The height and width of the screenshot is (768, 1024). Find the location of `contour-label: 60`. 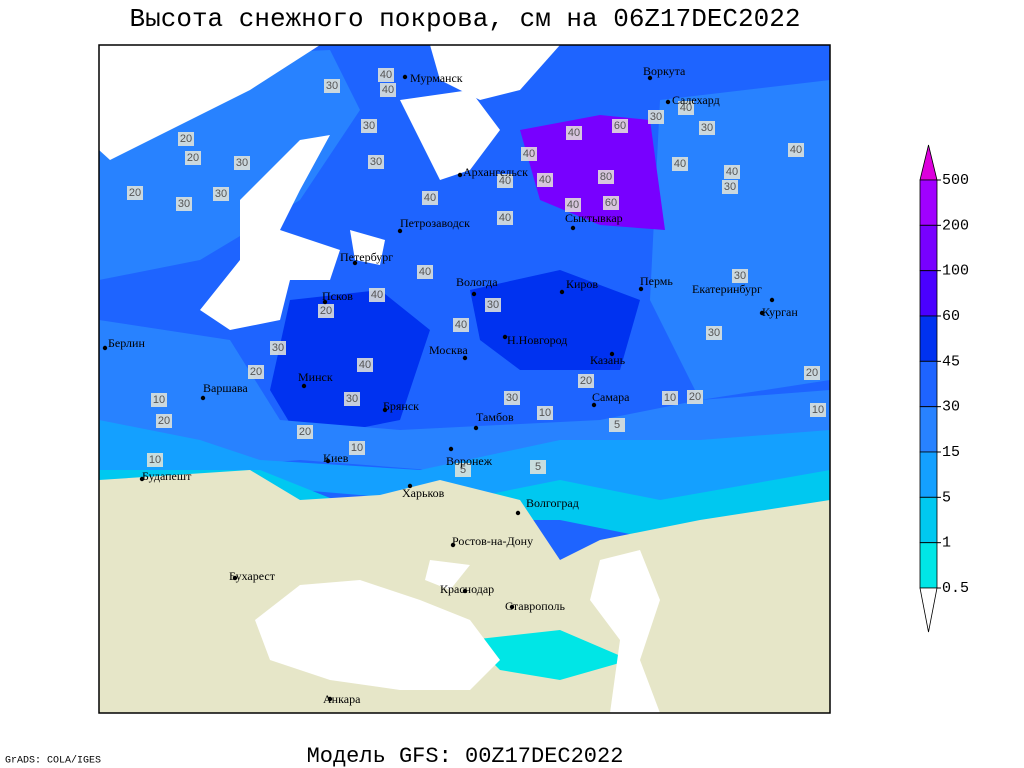

contour-label: 60 is located at coordinates (620, 126).